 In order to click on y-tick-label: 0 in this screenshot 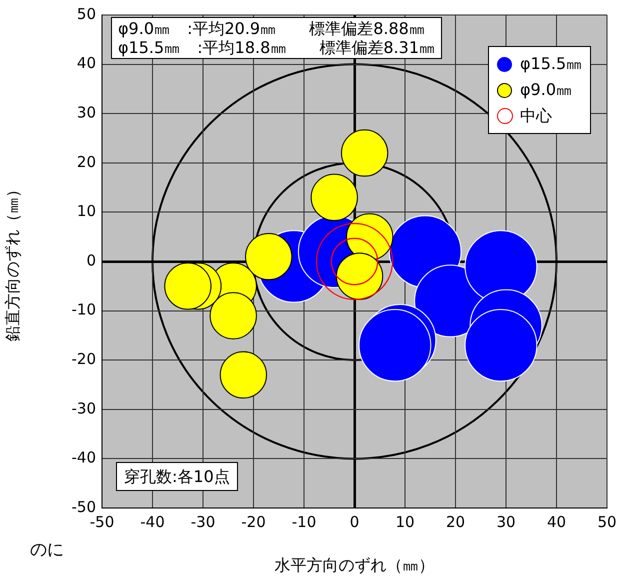, I will do `click(91, 260)`.